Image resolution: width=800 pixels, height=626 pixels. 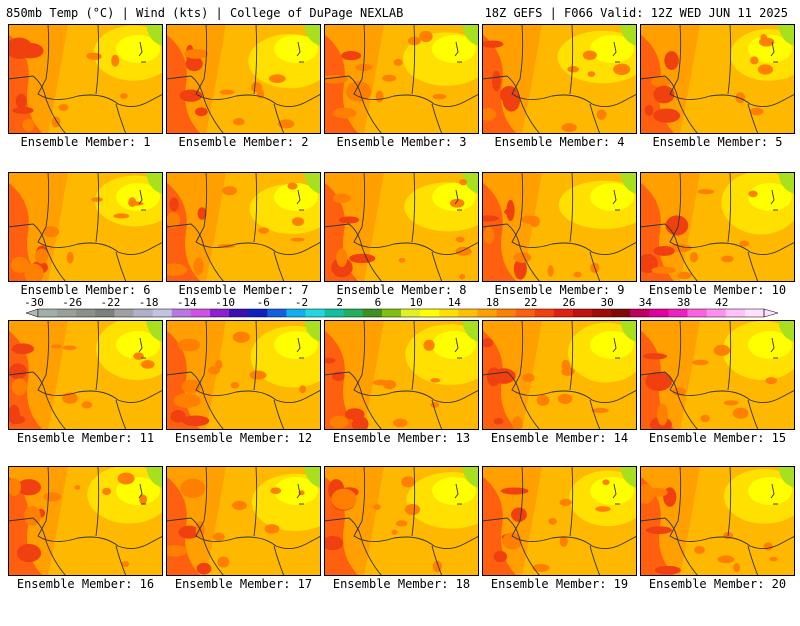 What do you see at coordinates (683, 303) in the screenshot?
I see `colorbar-tick-label: 38` at bounding box center [683, 303].